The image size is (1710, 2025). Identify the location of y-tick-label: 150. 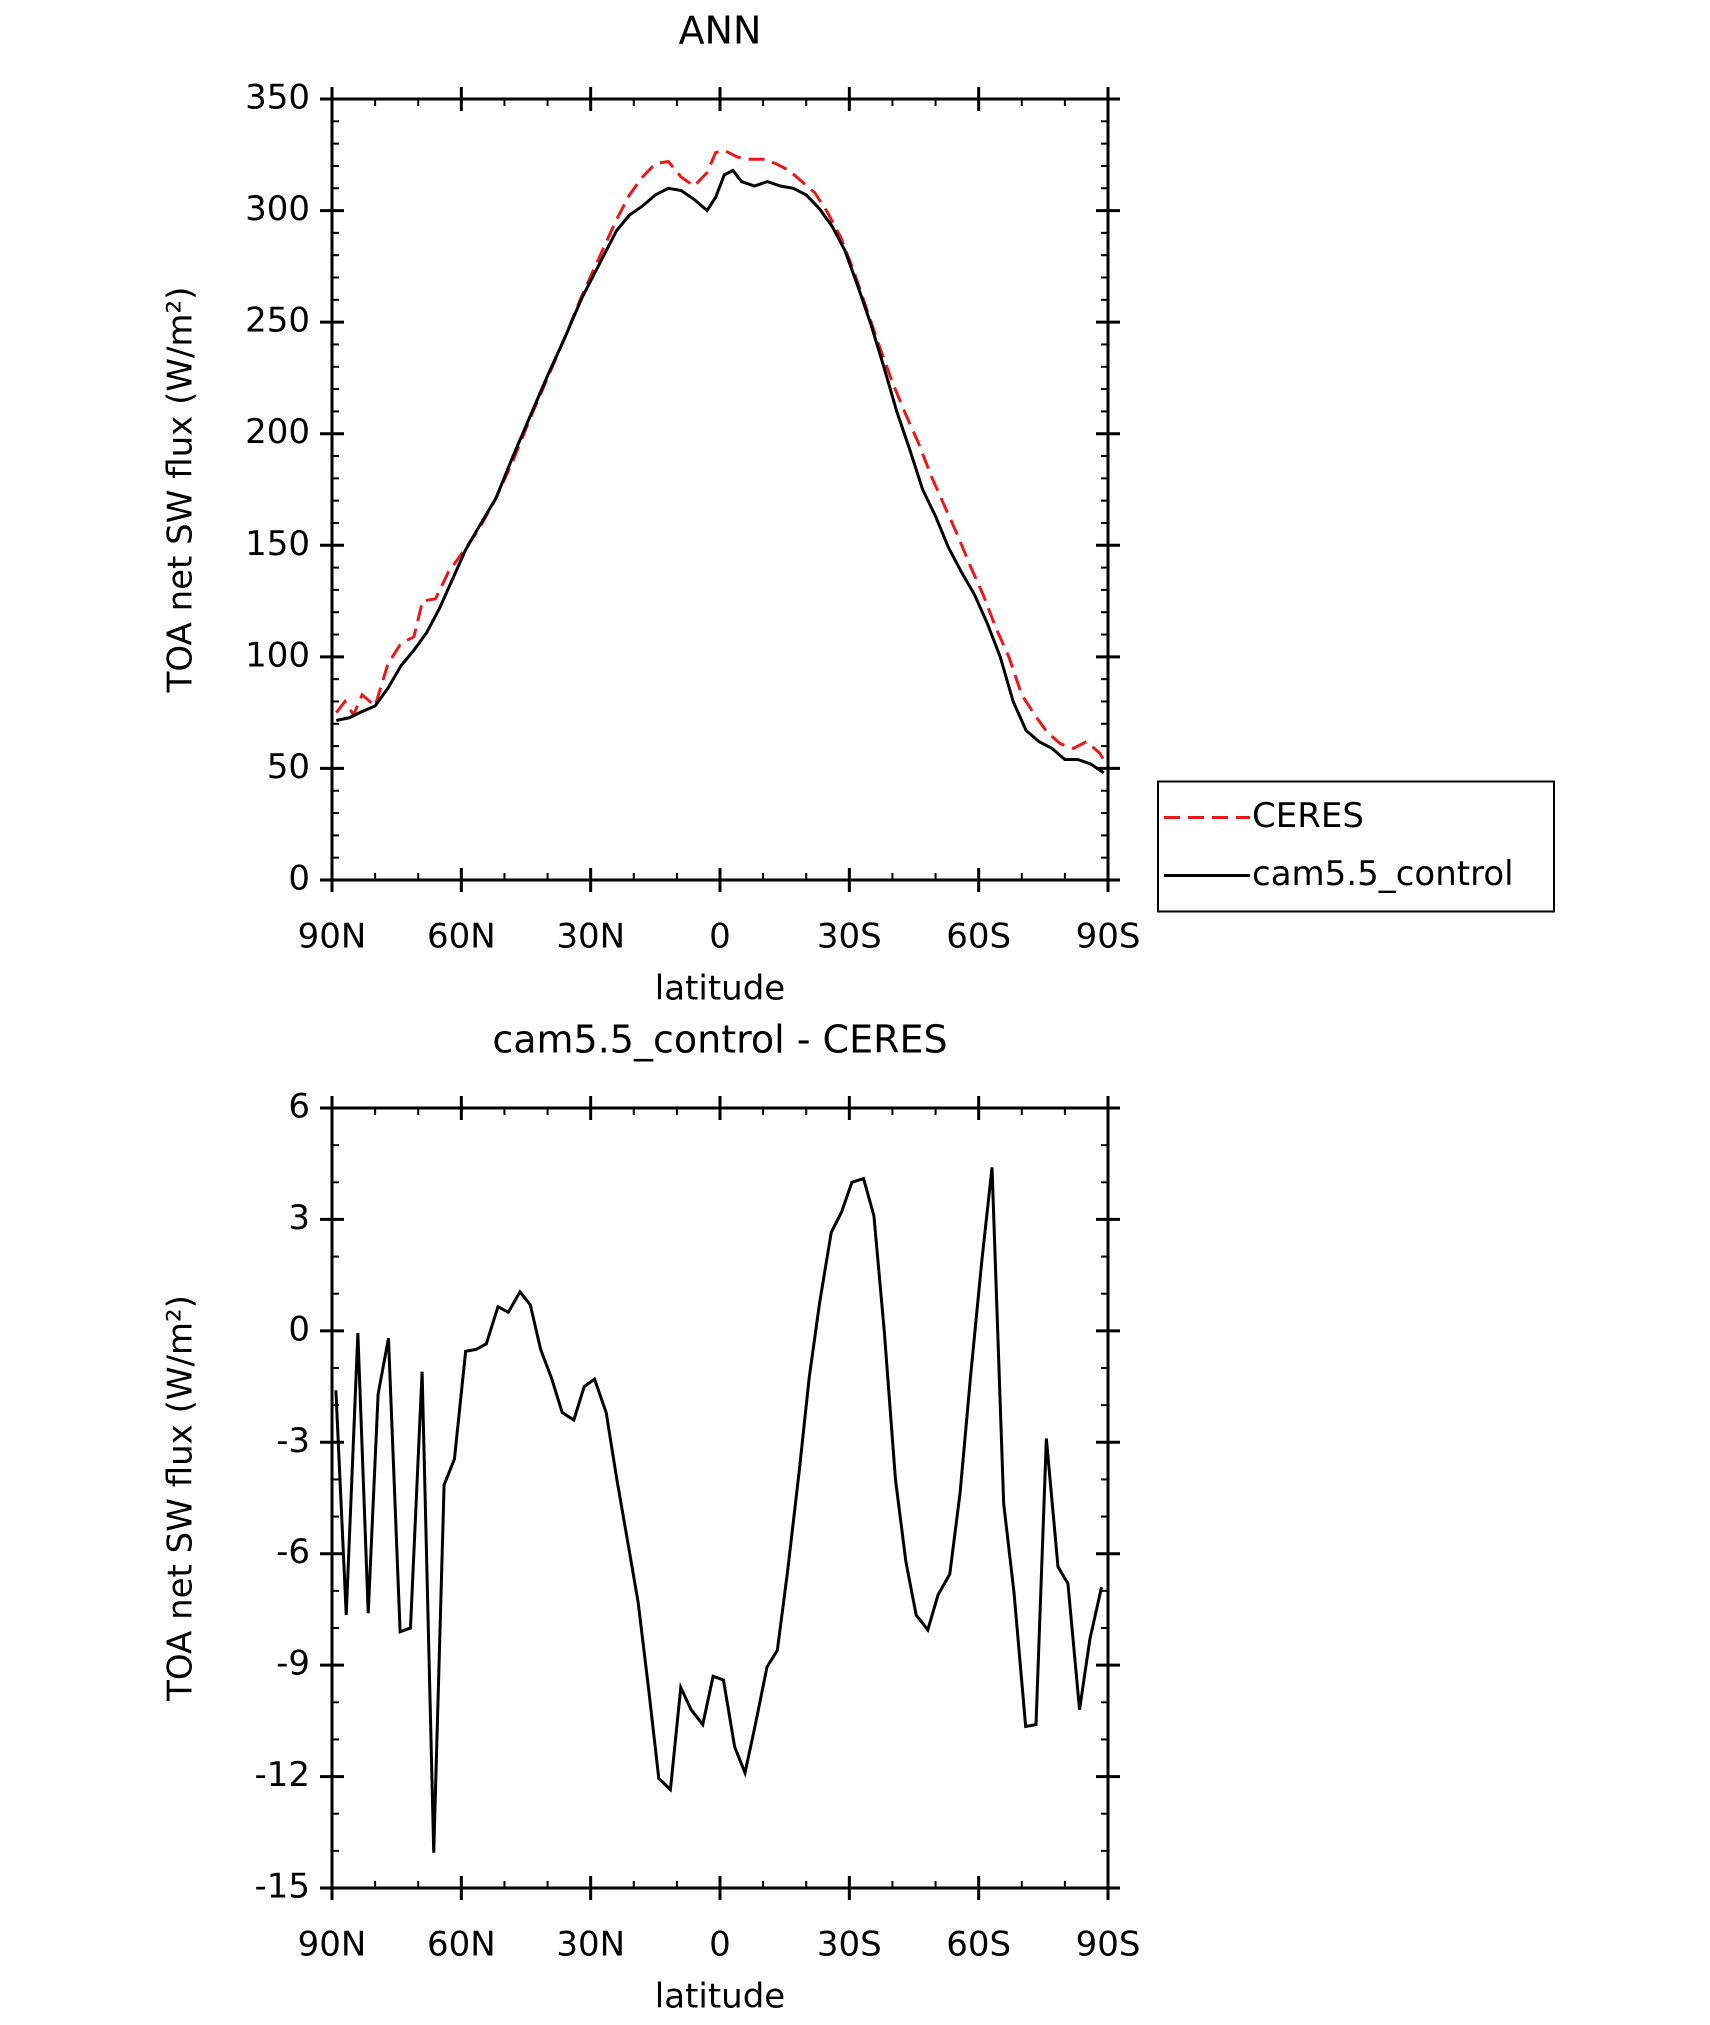
(277, 544).